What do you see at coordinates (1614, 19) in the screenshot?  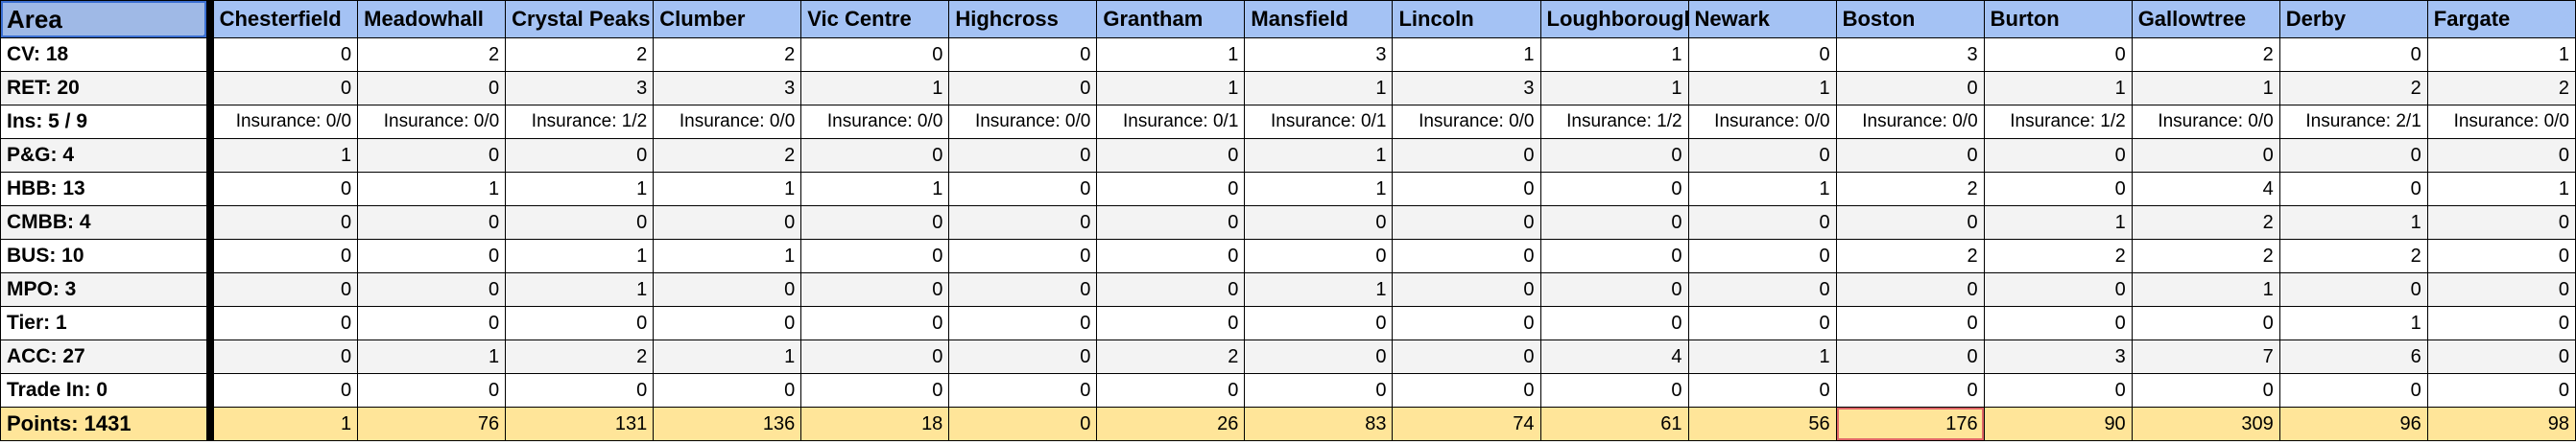 I see `column-header-loughborough: Loughborough` at bounding box center [1614, 19].